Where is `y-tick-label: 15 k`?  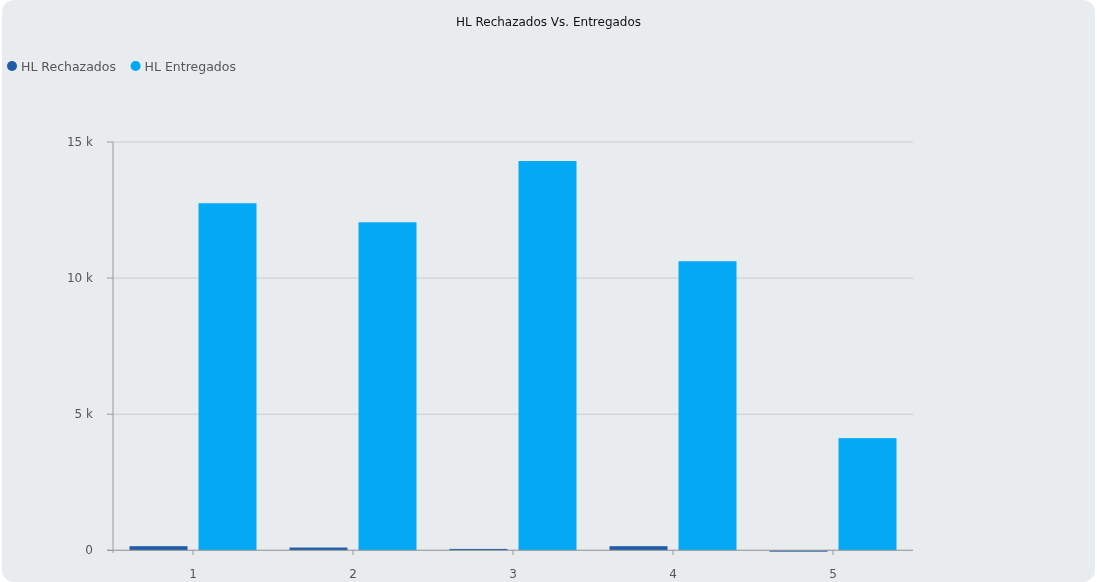 y-tick-label: 15 k is located at coordinates (80, 142).